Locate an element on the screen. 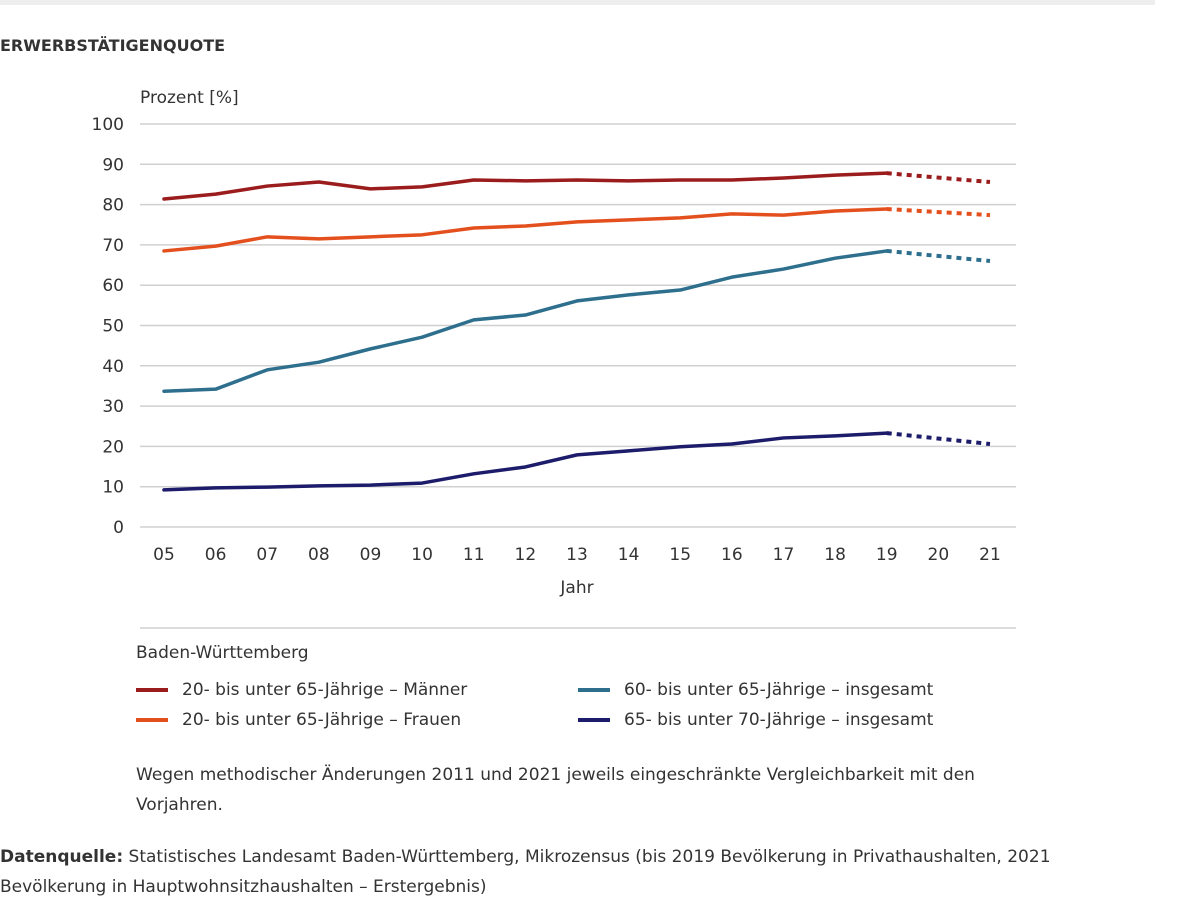  legend-label: 65- bis unter 70-Jährige – insgesamt is located at coordinates (778, 720).